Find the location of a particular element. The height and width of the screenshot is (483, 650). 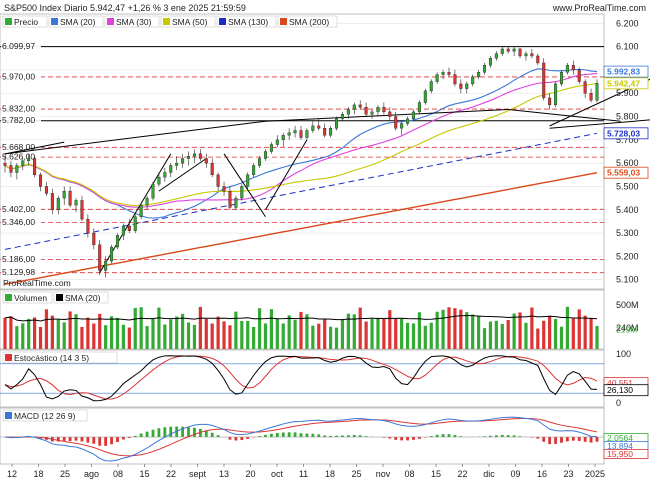

price-tag-label: 5.942,47 is located at coordinates (623, 83).